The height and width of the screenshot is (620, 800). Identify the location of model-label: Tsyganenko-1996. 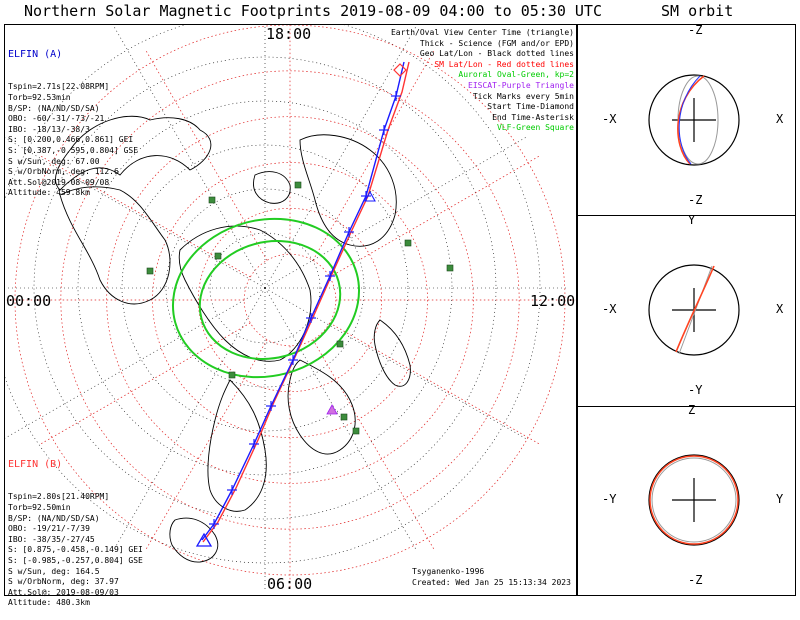
(448, 571).